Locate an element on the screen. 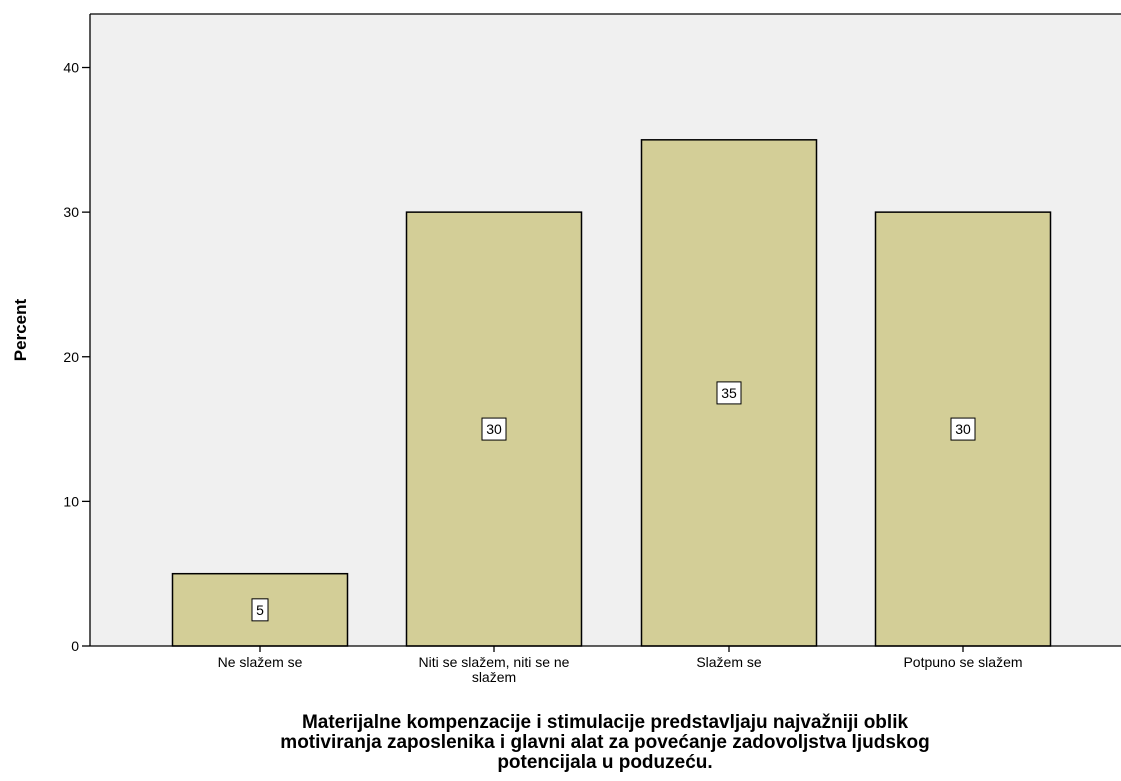 This screenshot has width=1121, height=781. data-label: 5 is located at coordinates (260, 610).